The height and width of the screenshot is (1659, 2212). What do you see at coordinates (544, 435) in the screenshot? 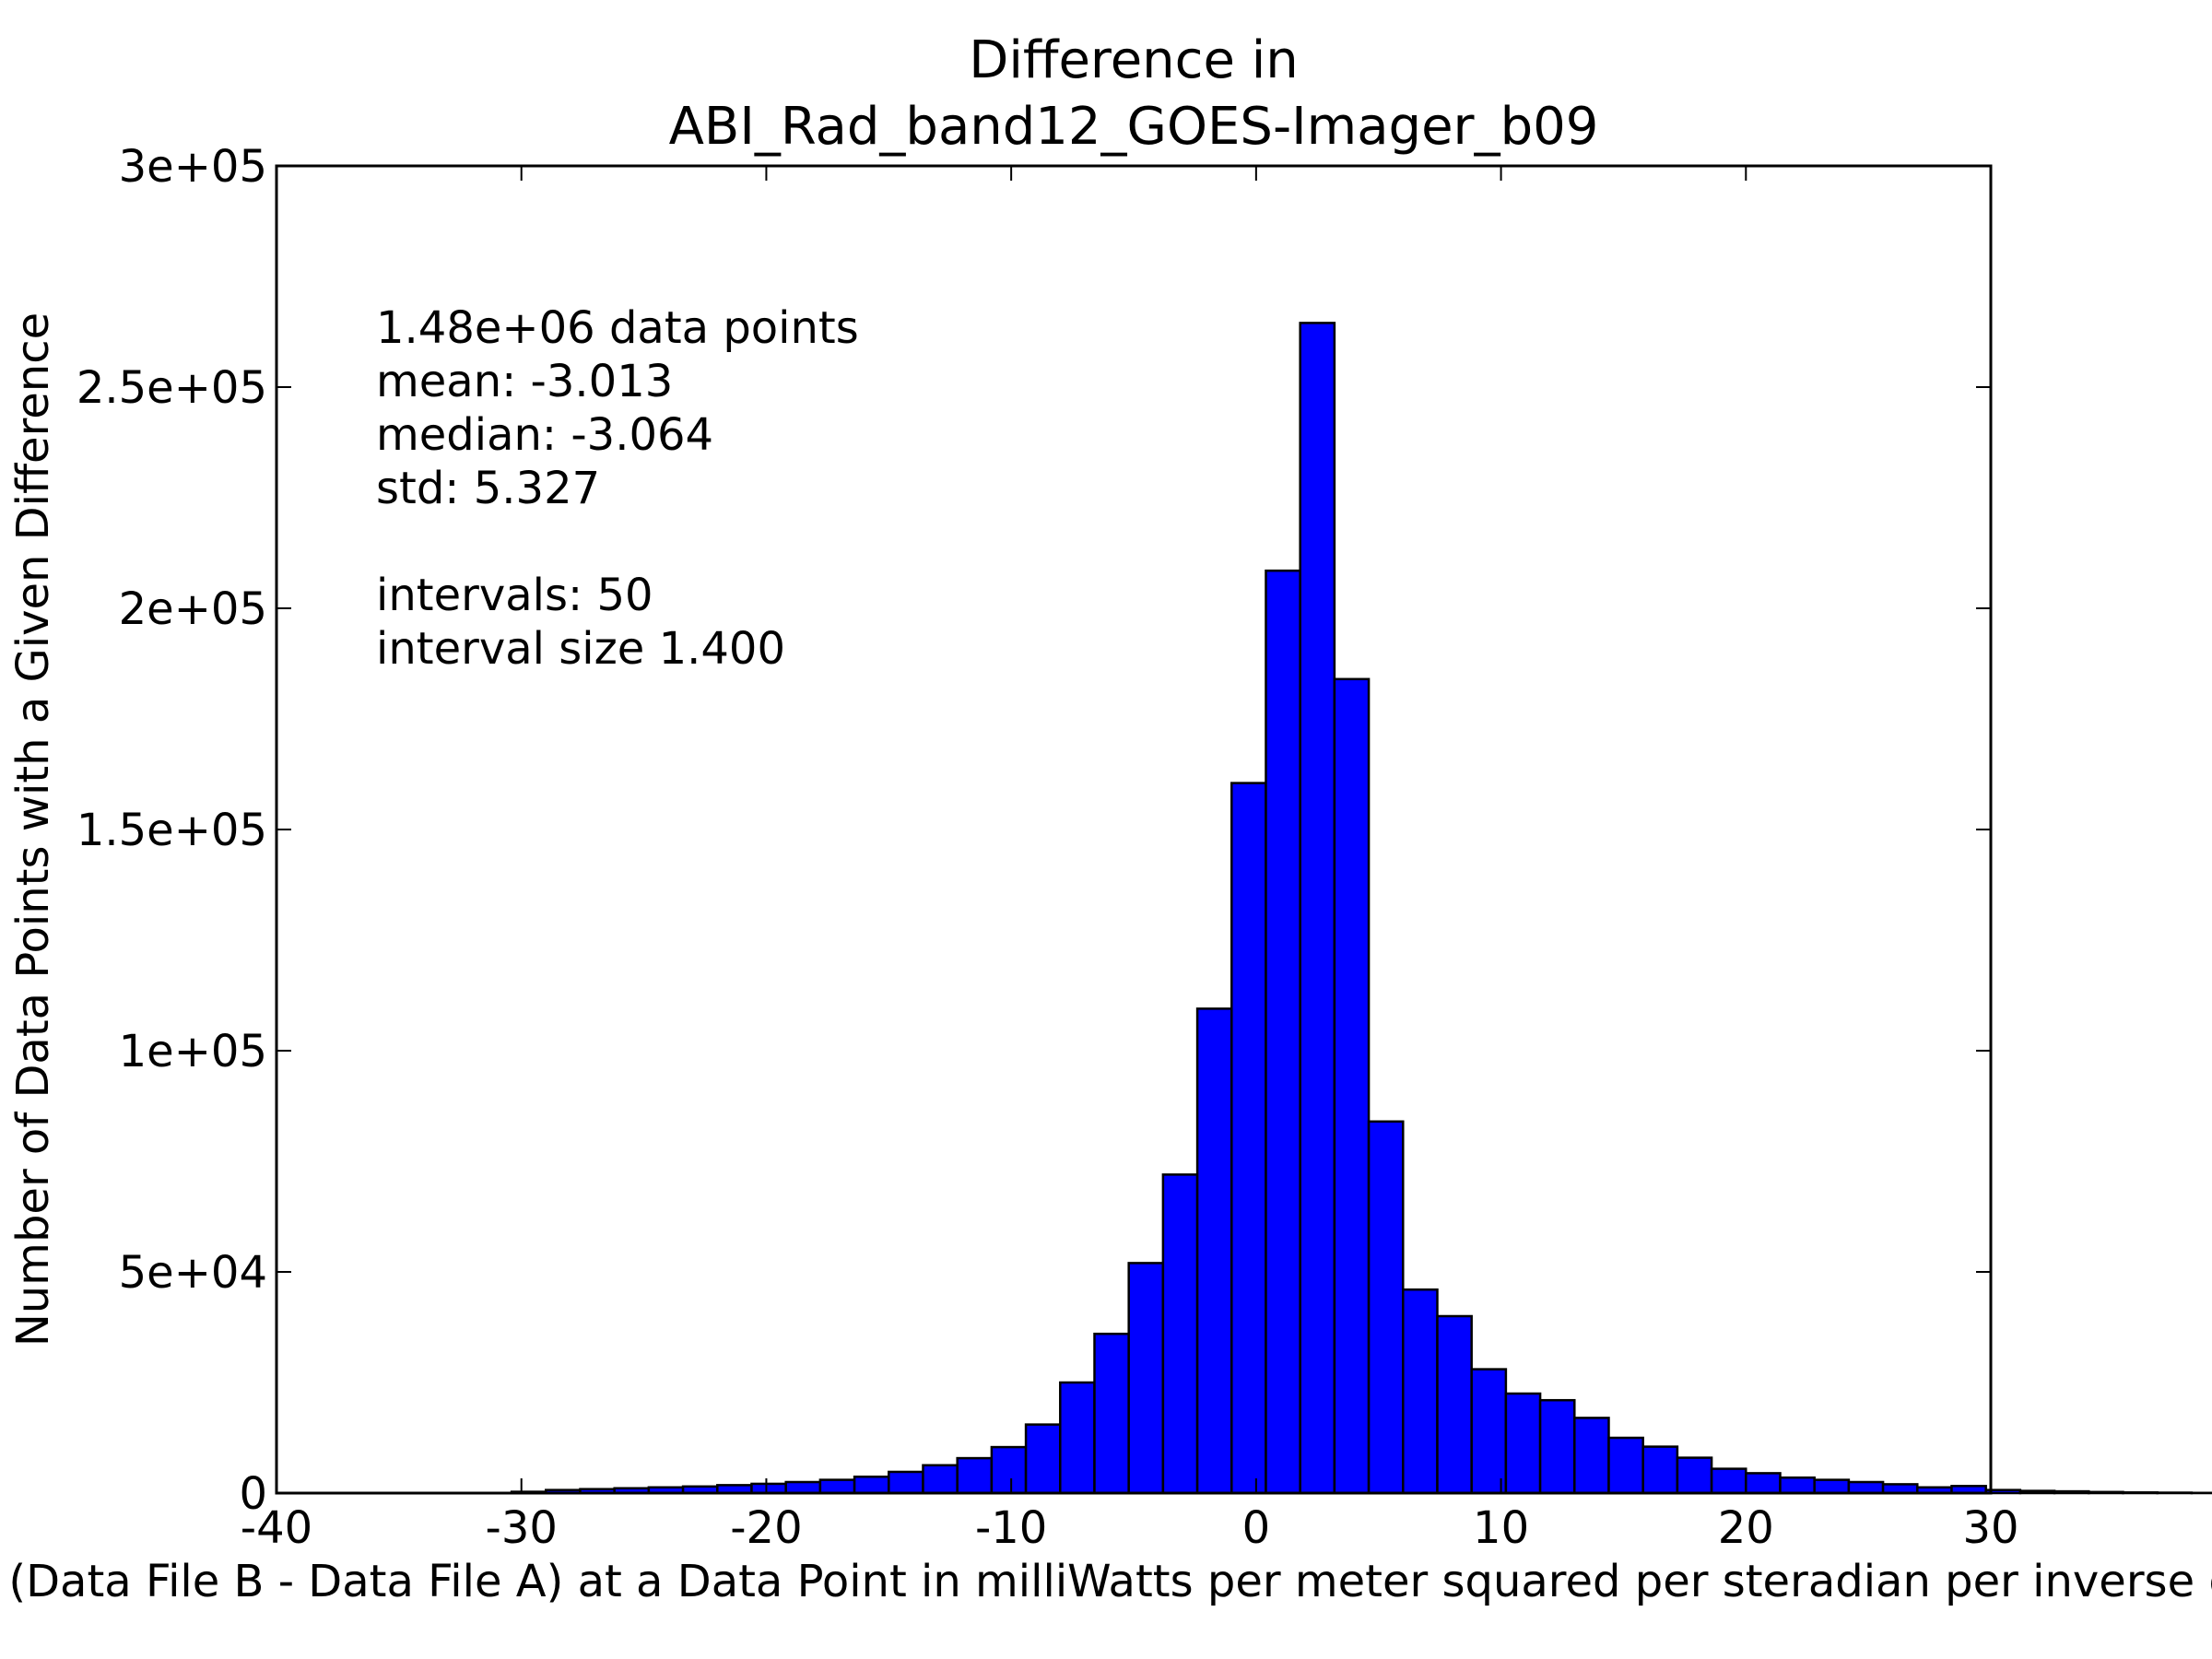
I see `annotation-line: median: -3.064` at bounding box center [544, 435].